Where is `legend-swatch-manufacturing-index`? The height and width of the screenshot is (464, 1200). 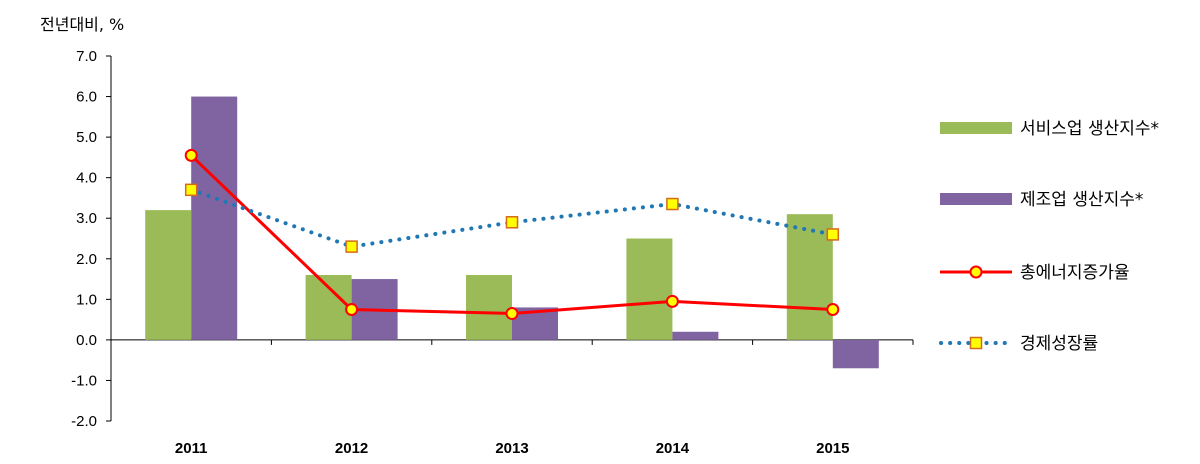
legend-swatch-manufacturing-index is located at coordinates (976, 199).